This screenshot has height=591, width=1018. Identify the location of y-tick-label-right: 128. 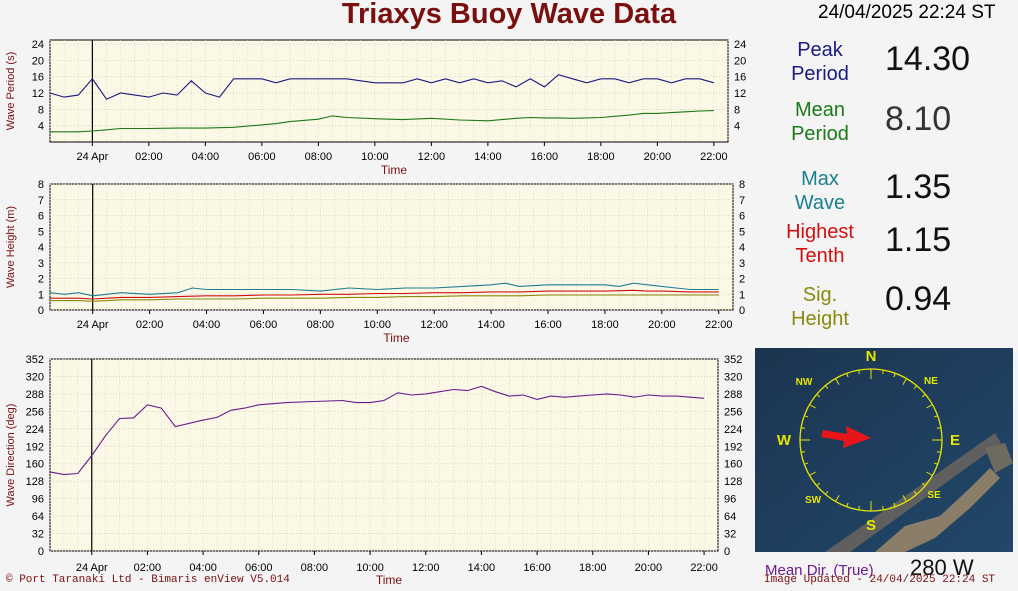
(733, 482).